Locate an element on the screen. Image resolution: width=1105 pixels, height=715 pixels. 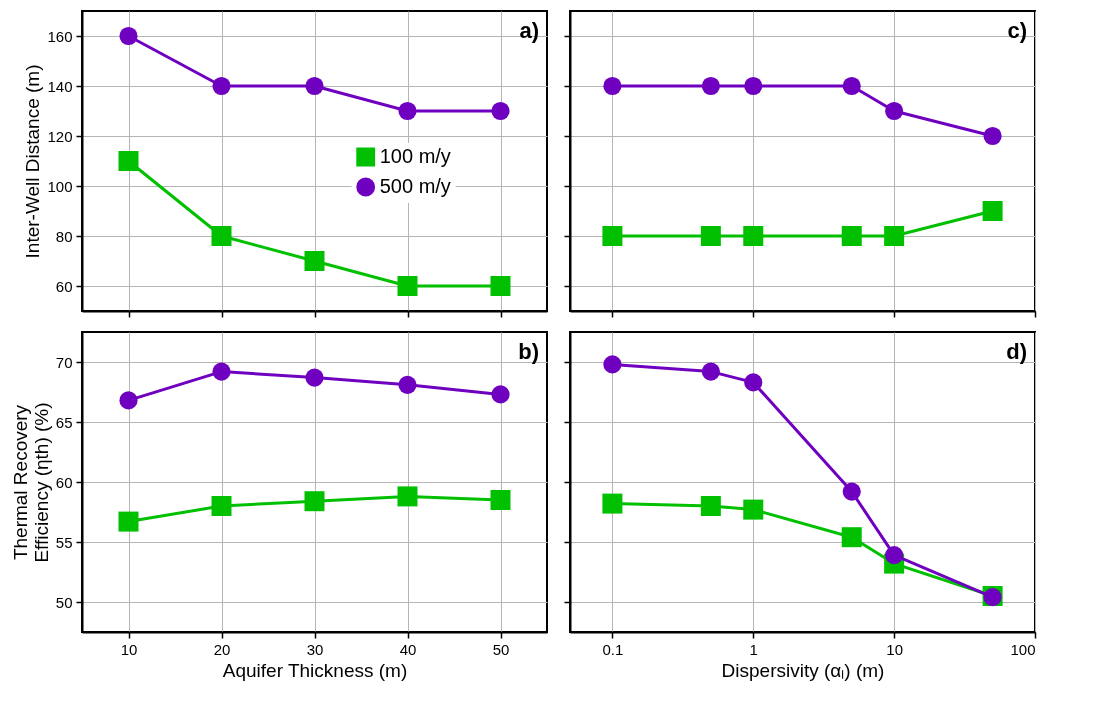
legend-label: 500 m/y is located at coordinates (415, 186).